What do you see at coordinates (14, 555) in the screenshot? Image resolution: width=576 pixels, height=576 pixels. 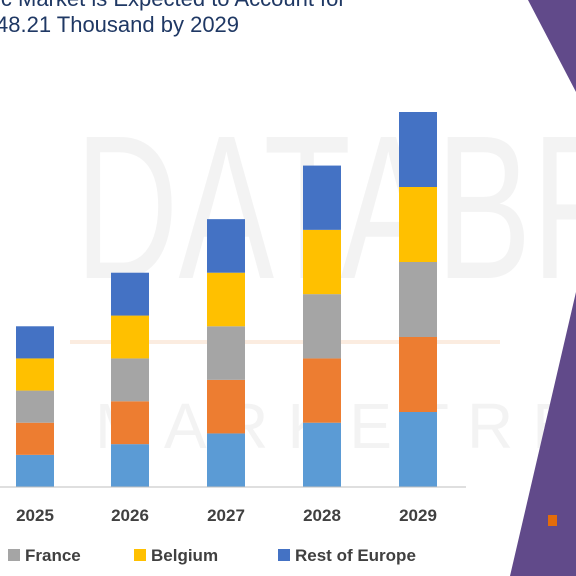 I see `legend-swatch-france` at bounding box center [14, 555].